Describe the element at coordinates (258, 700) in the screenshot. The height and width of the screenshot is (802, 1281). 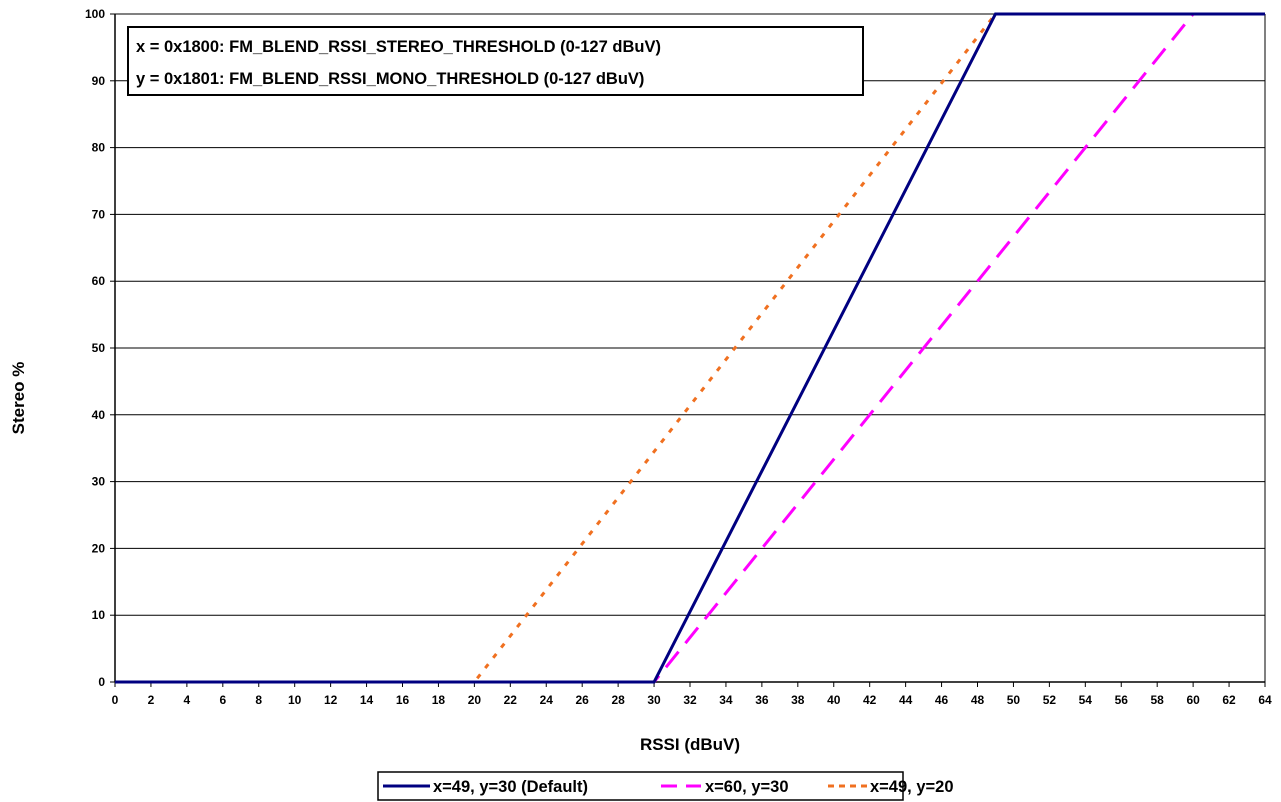
I see `x-tick-label-8: 8` at that location.